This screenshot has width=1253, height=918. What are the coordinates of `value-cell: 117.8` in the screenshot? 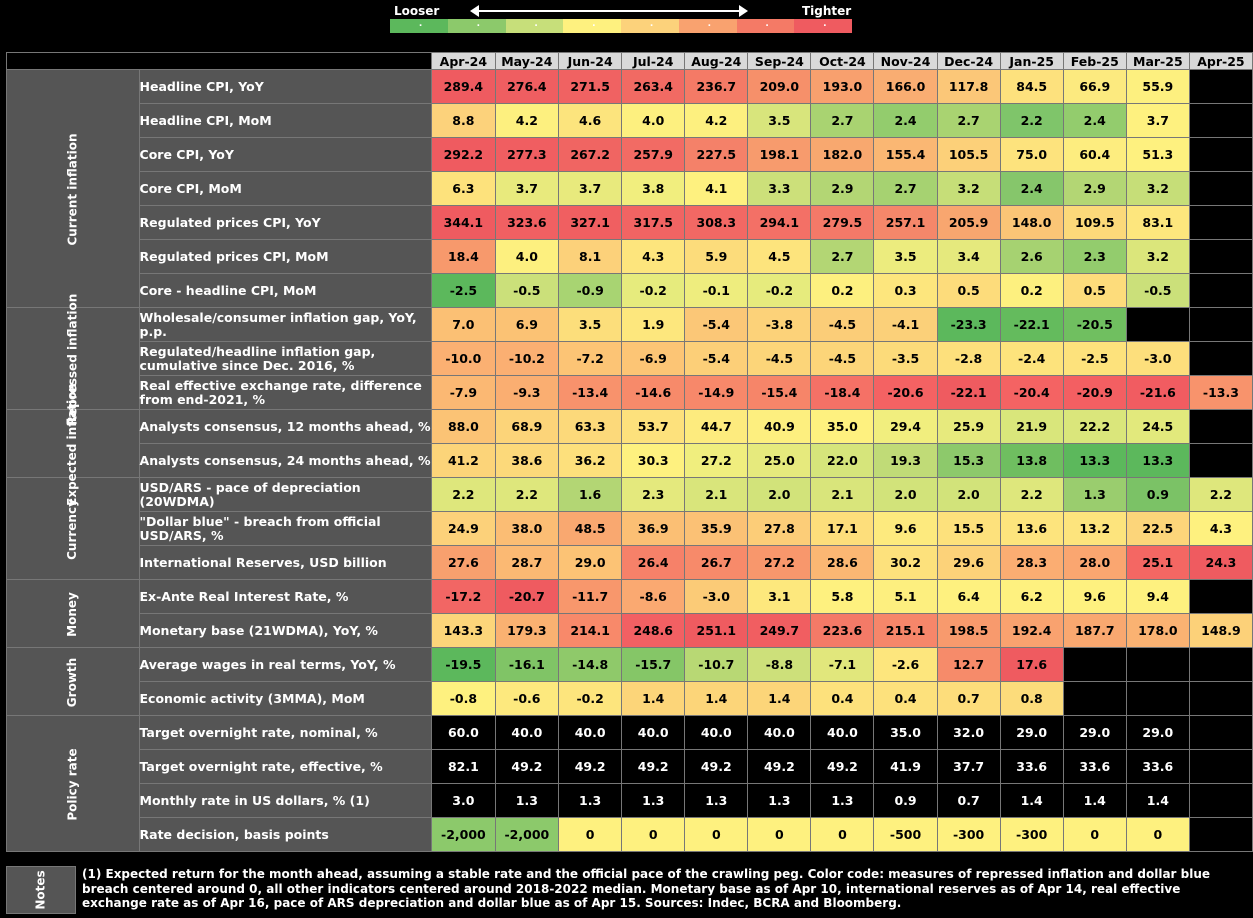 It's located at (968, 86).